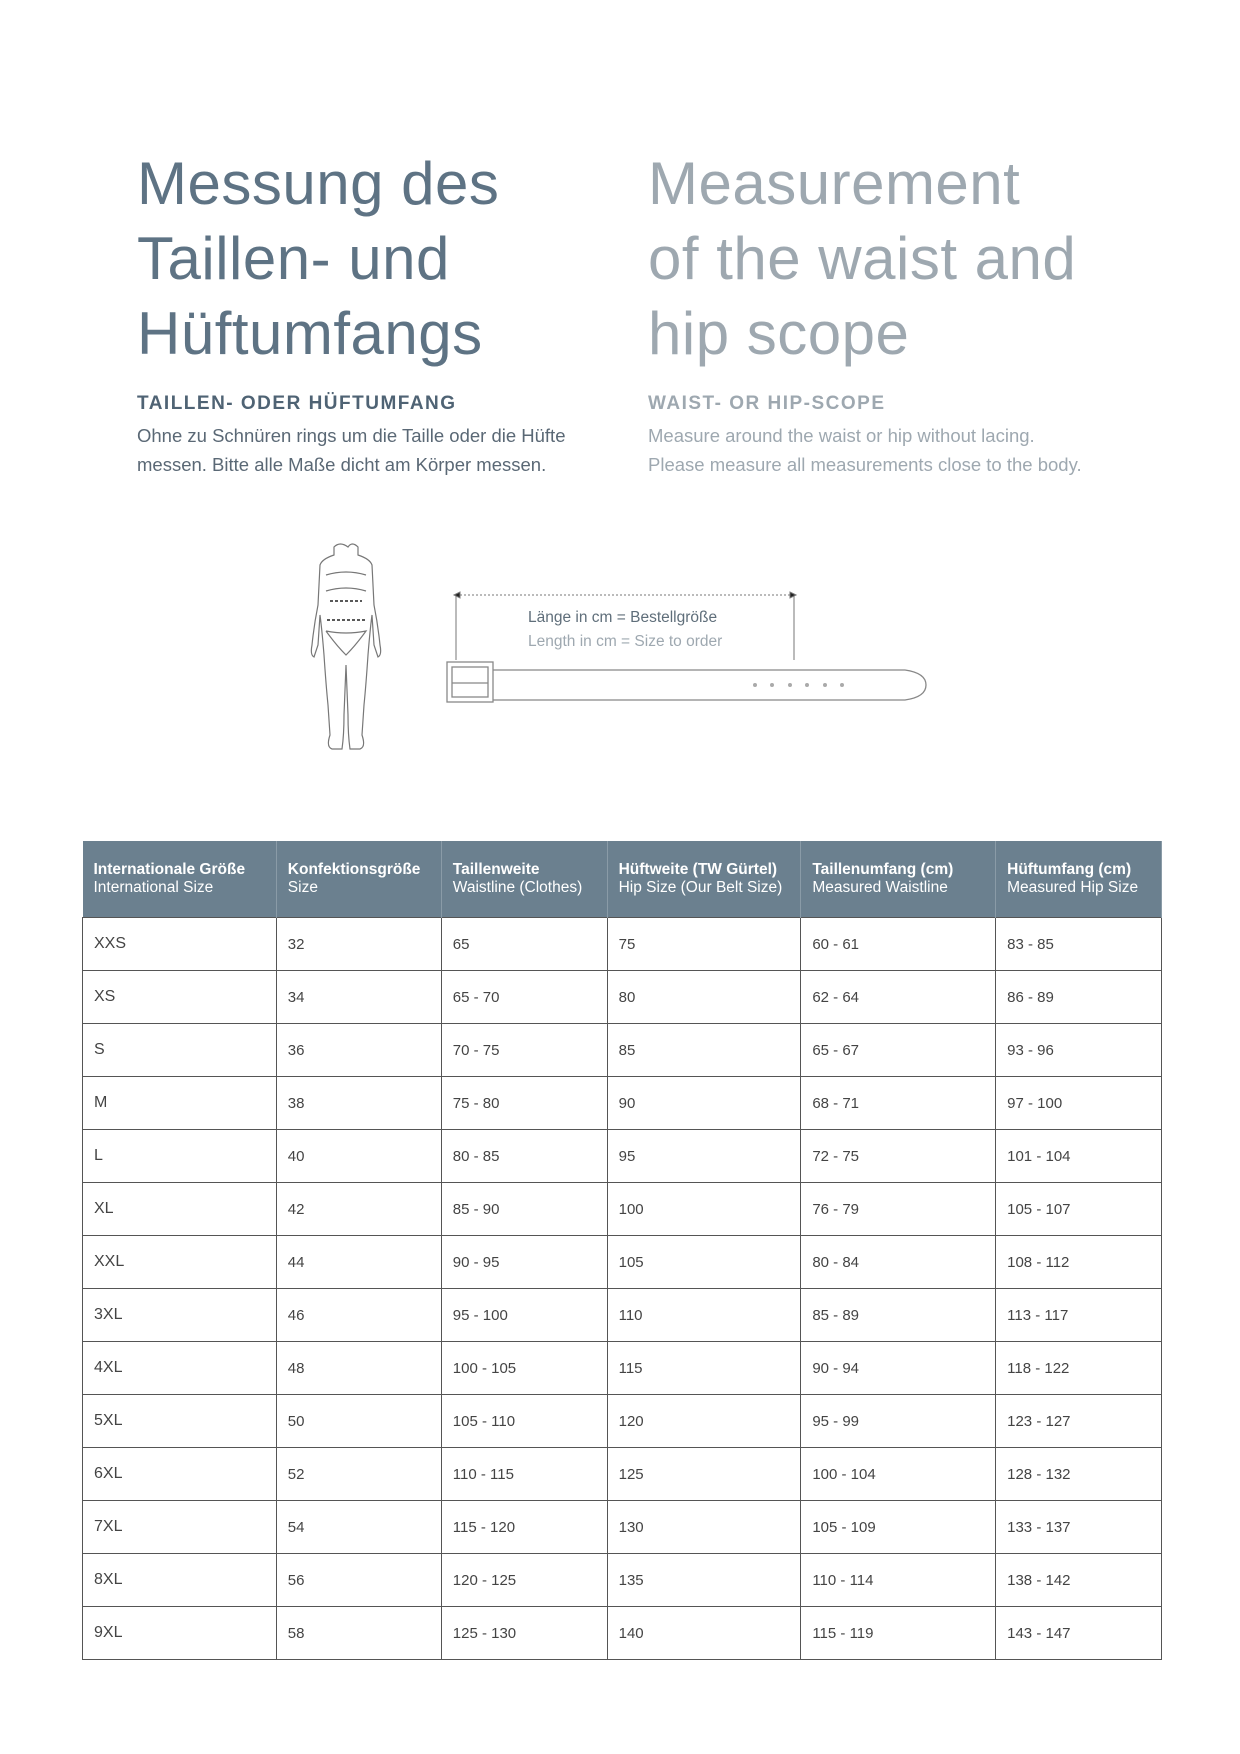 The image size is (1240, 1754). I want to click on table-cell: 34, so click(358, 997).